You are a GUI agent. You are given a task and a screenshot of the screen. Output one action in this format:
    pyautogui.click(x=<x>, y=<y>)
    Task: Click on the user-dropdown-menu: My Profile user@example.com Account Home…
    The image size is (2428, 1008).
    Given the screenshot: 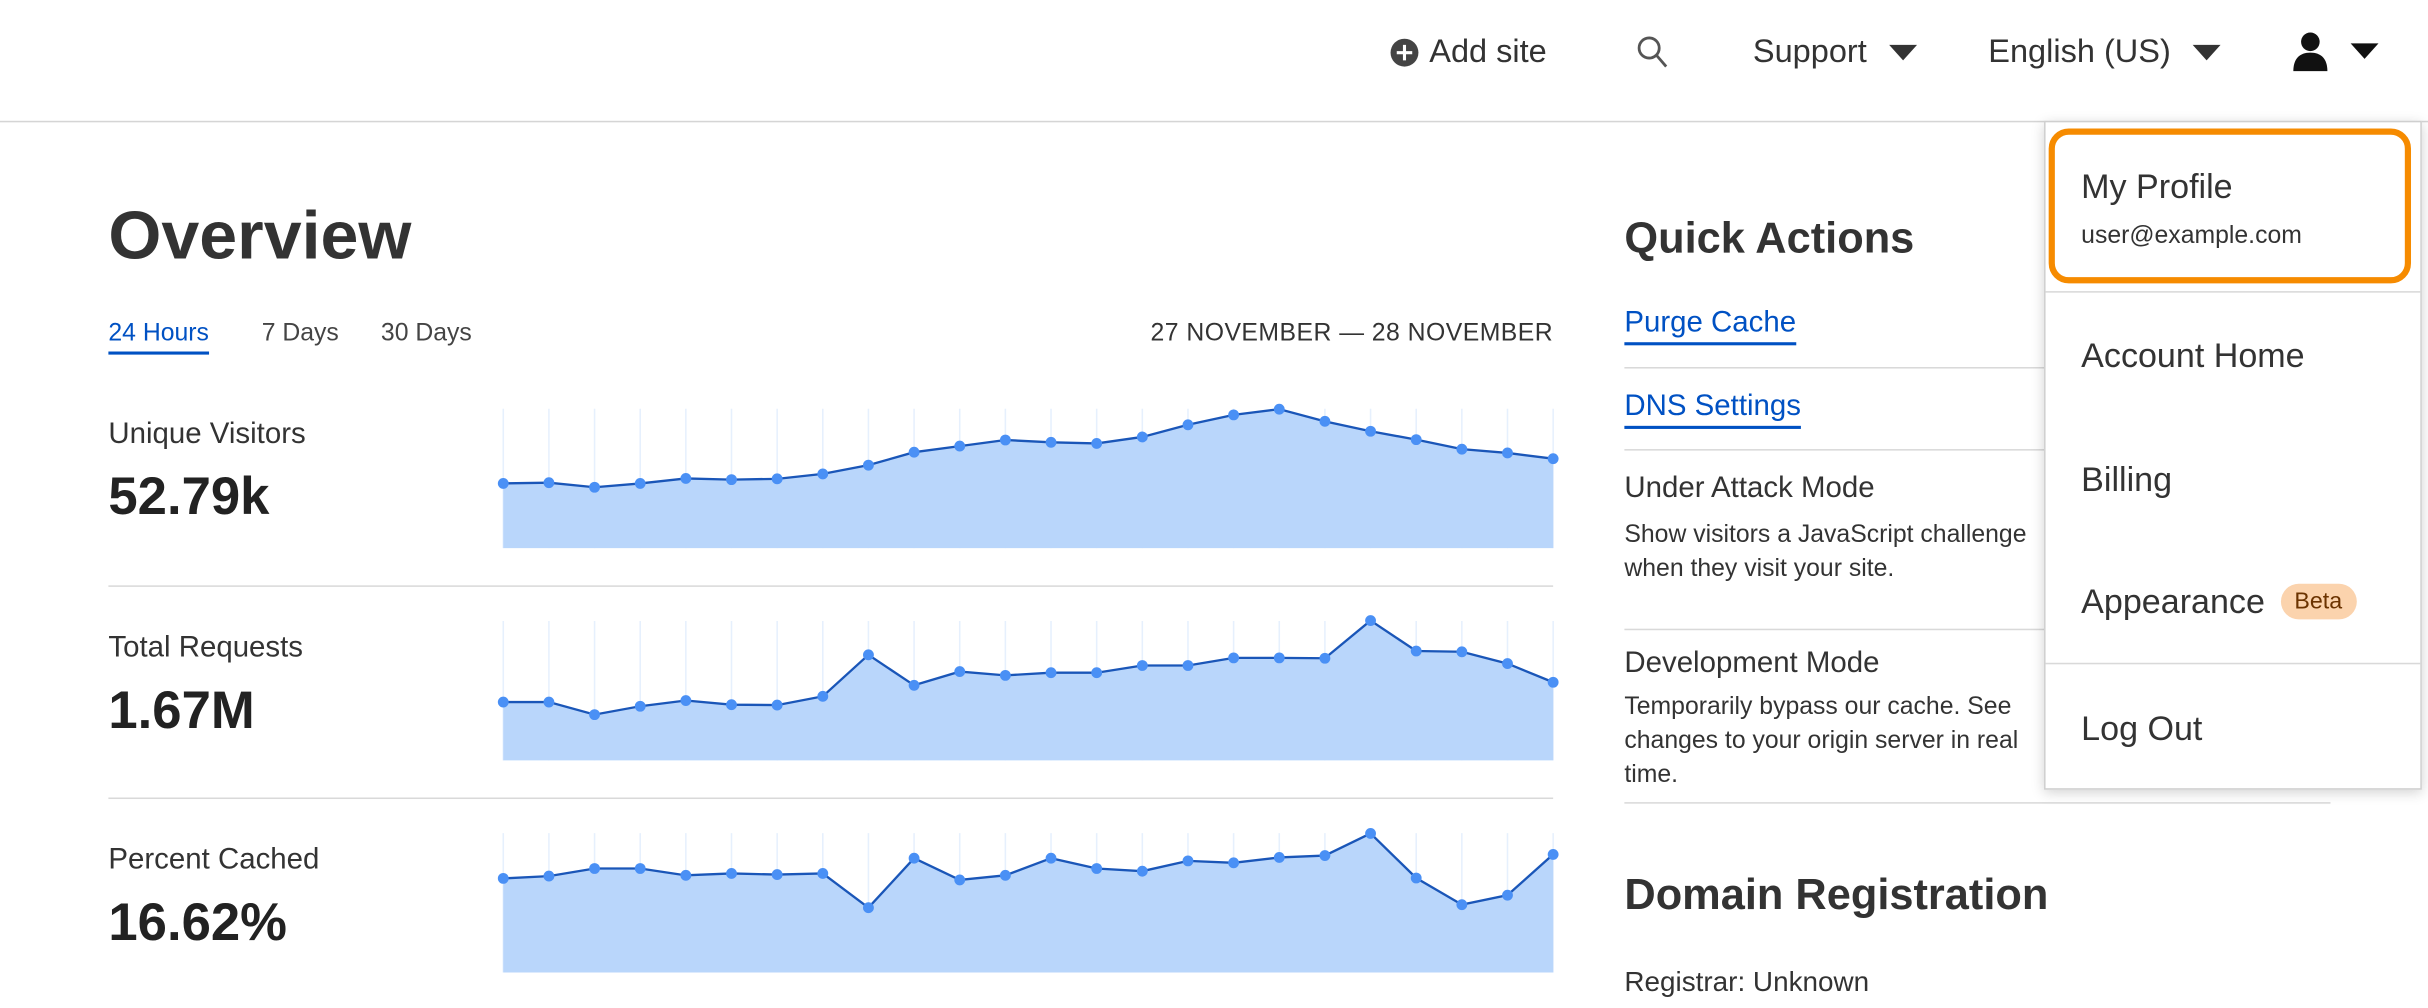 What is the action you would take?
    pyautogui.click(x=2233, y=455)
    